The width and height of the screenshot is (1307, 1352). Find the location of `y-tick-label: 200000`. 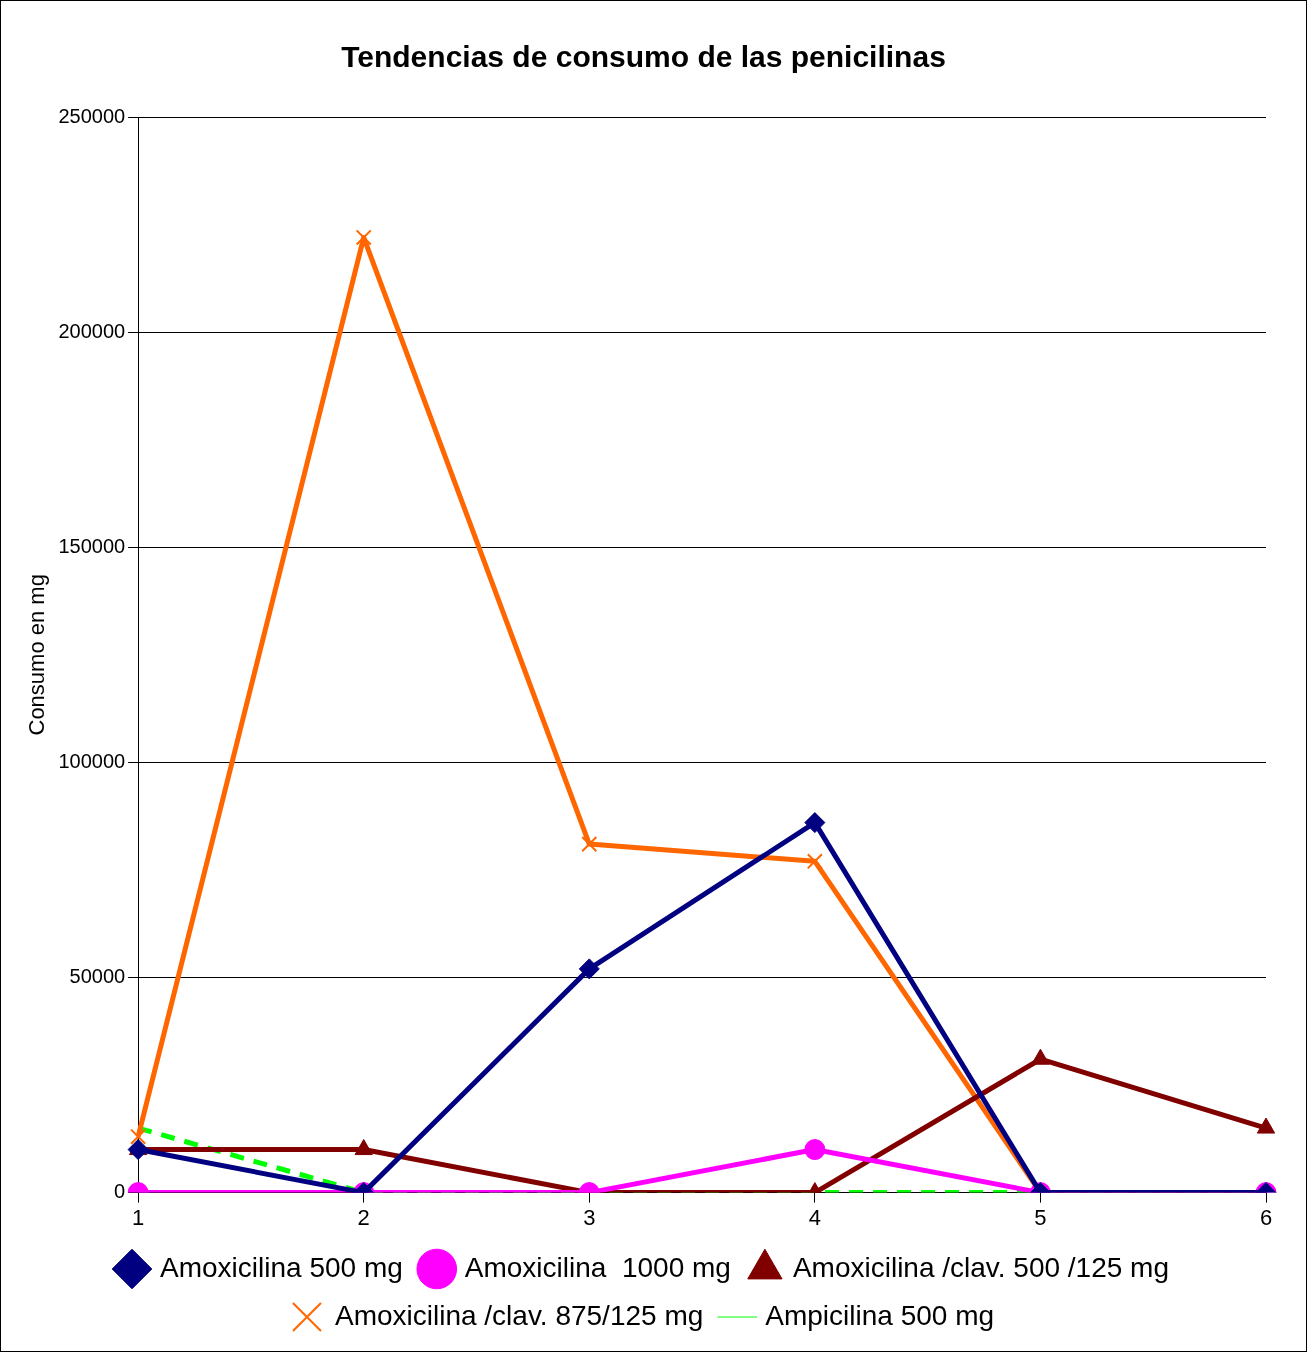

y-tick-label: 200000 is located at coordinates (92, 330).